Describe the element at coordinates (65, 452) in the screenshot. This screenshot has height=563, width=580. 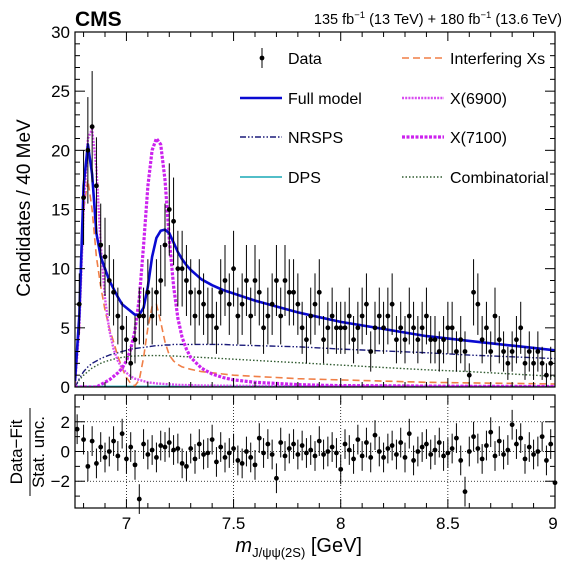
I see `pull-y-tick-label: 0` at that location.